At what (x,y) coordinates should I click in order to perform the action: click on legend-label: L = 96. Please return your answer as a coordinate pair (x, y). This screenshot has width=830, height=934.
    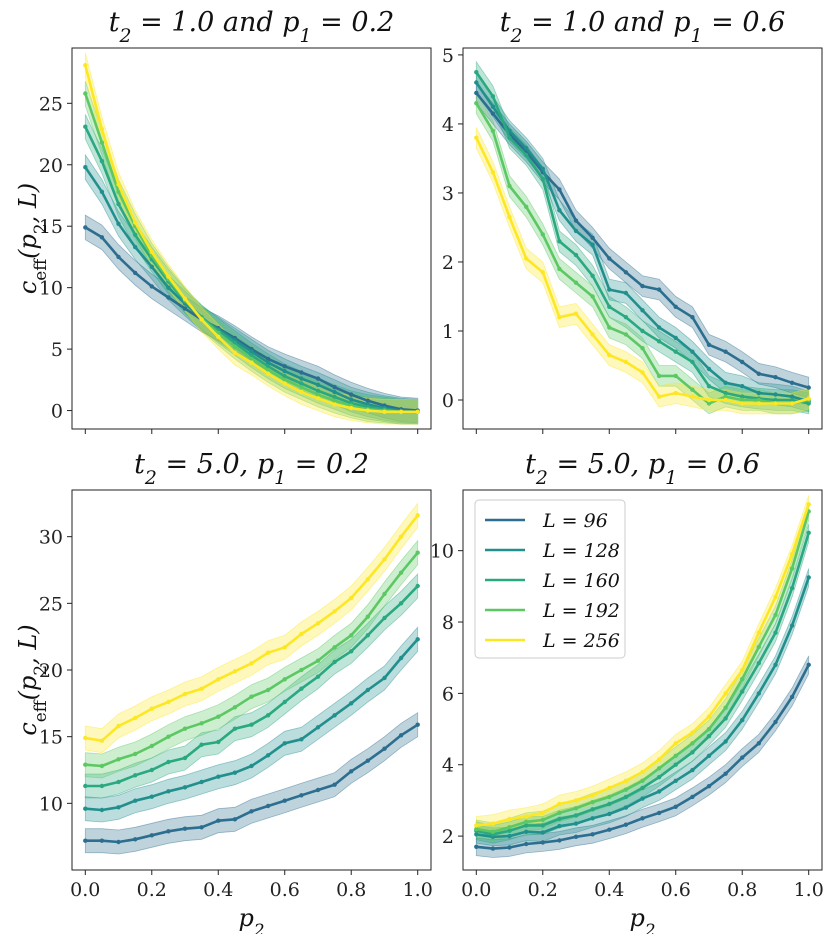
    Looking at the image, I should click on (575, 521).